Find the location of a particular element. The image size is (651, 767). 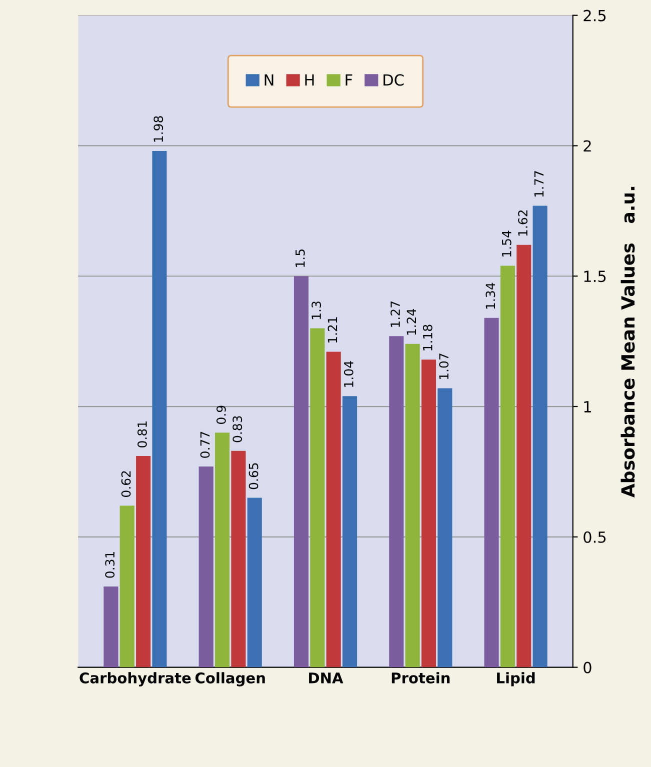

x-tick-label: Protein is located at coordinates (421, 678).